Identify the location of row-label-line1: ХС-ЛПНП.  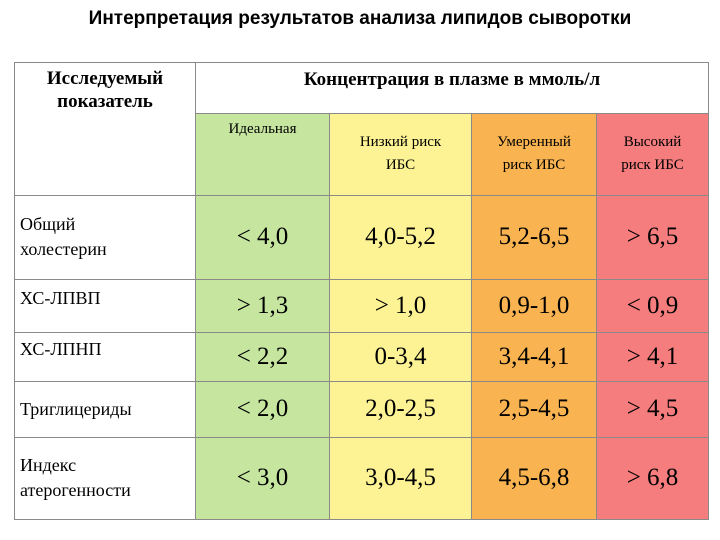
(61, 348).